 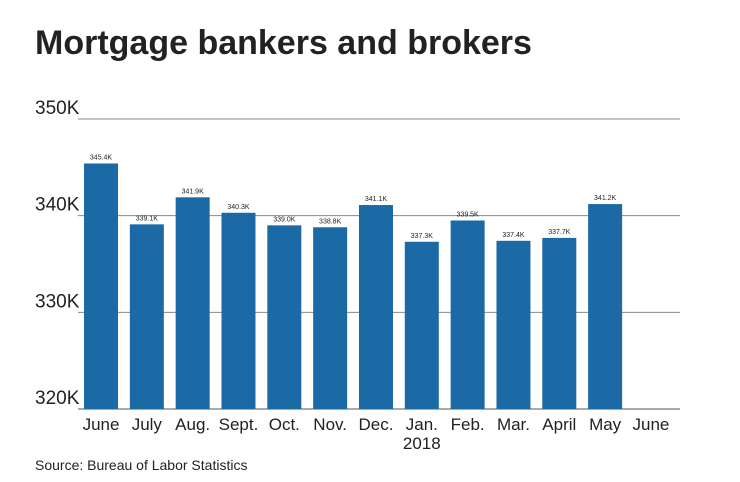 What do you see at coordinates (513, 235) in the screenshot?
I see `data-label: 337.4K` at bounding box center [513, 235].